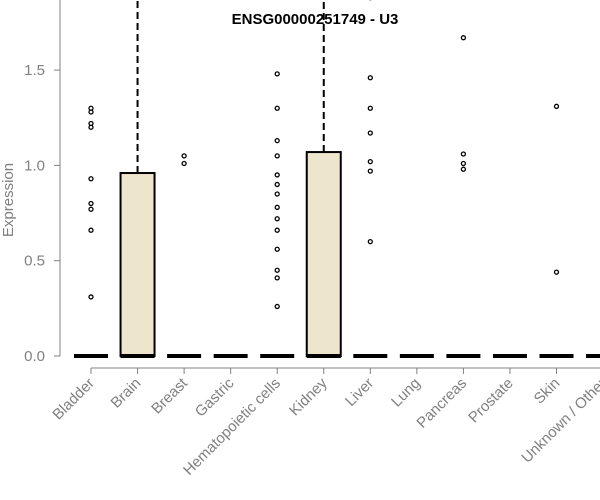 This screenshot has width=600, height=500. Describe the element at coordinates (315, 19) in the screenshot. I see `chart-title: ENSG00000251749 - U3` at that location.